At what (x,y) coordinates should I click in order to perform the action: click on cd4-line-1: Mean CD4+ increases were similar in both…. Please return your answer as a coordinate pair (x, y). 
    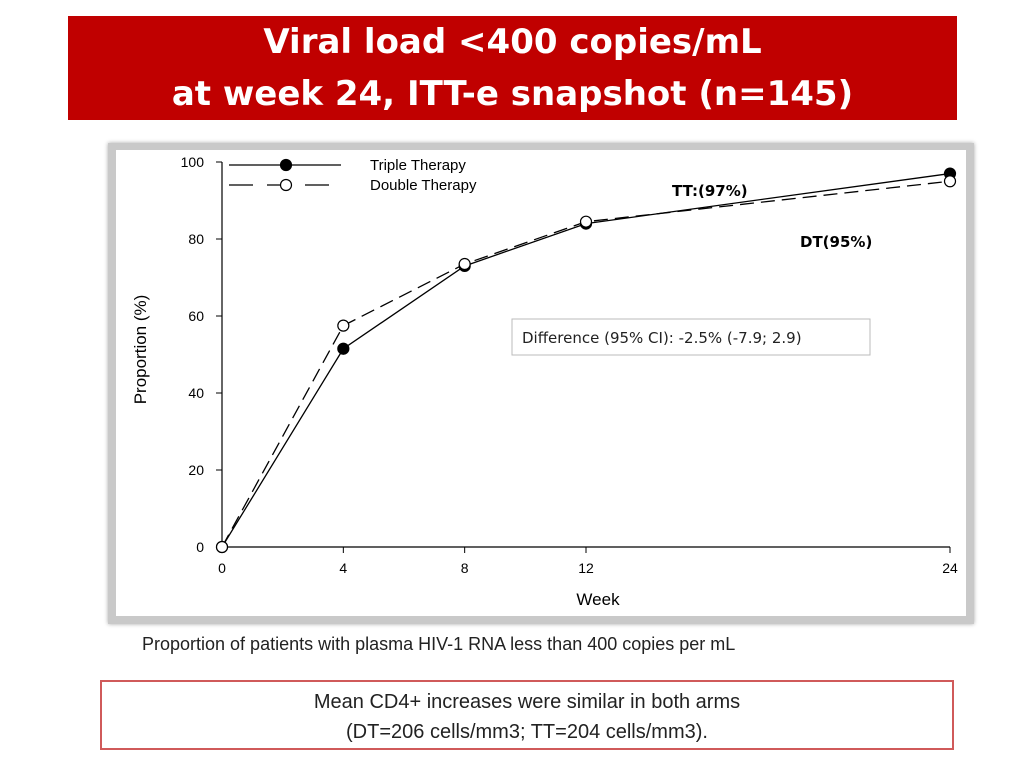
    Looking at the image, I should click on (527, 702).